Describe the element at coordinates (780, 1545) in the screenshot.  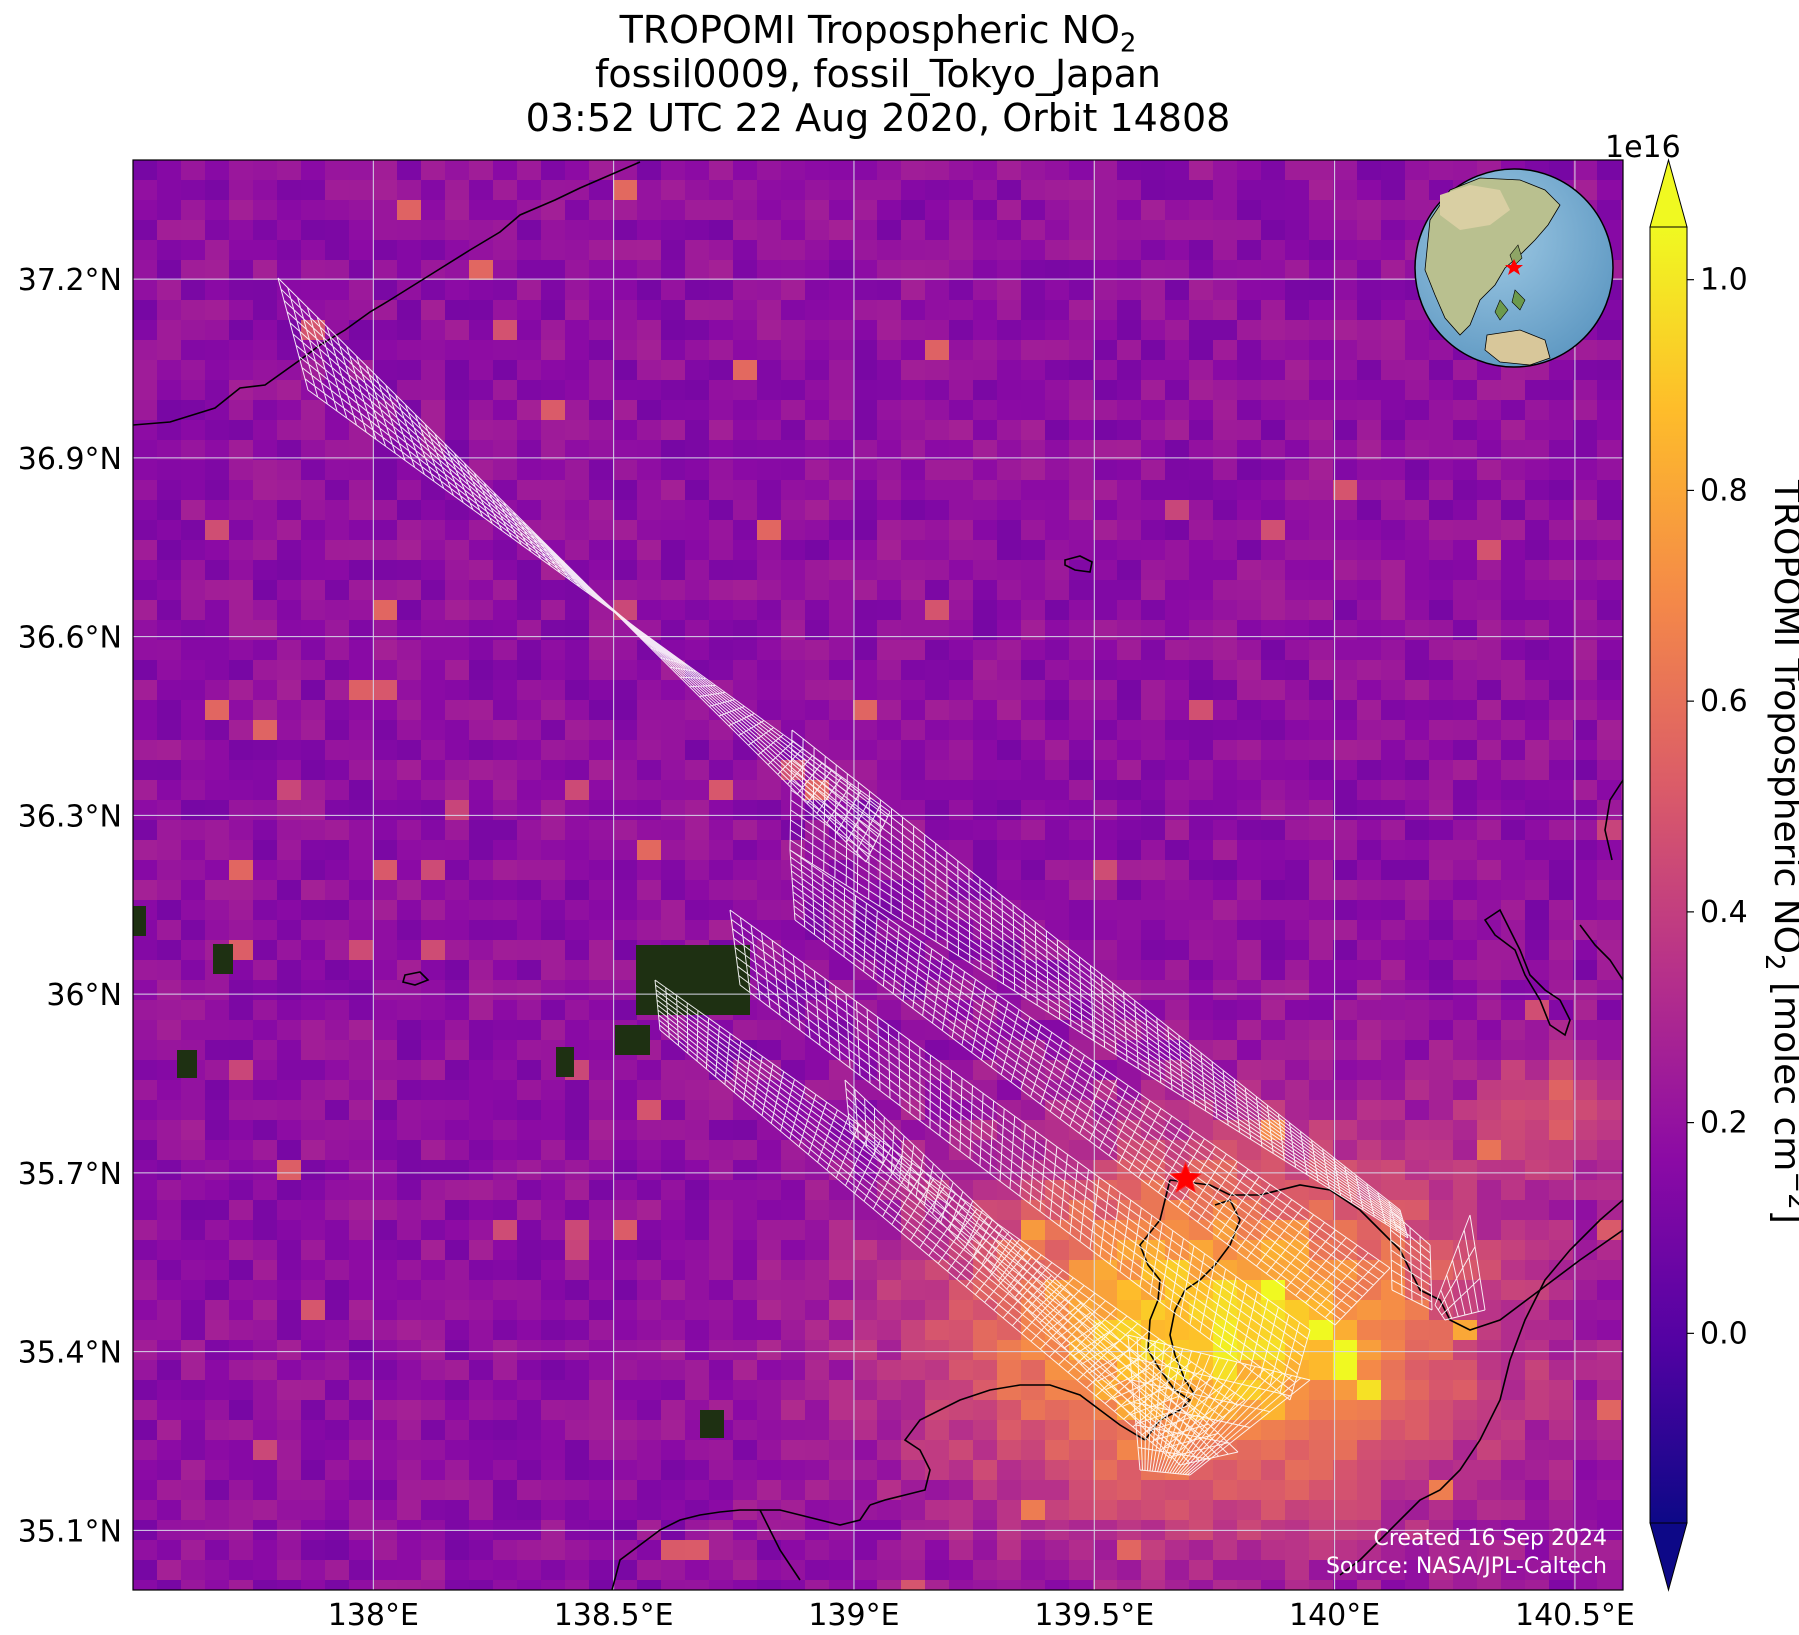
I see `coastline-segment` at that location.